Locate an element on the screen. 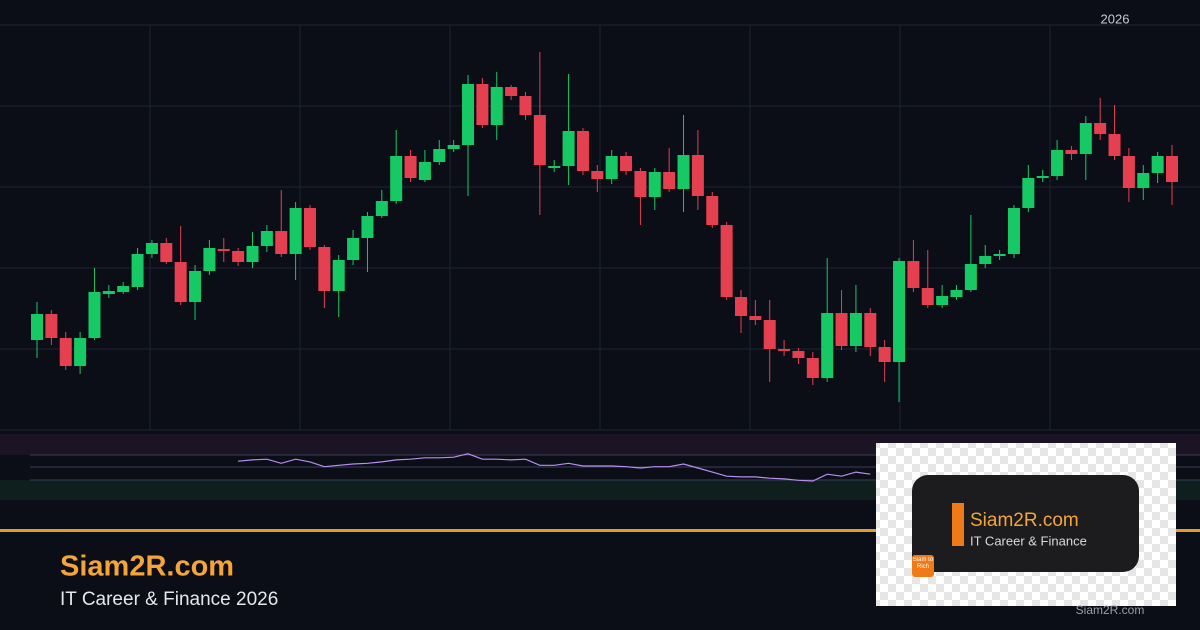  year-label: 2026 is located at coordinates (1115, 18).